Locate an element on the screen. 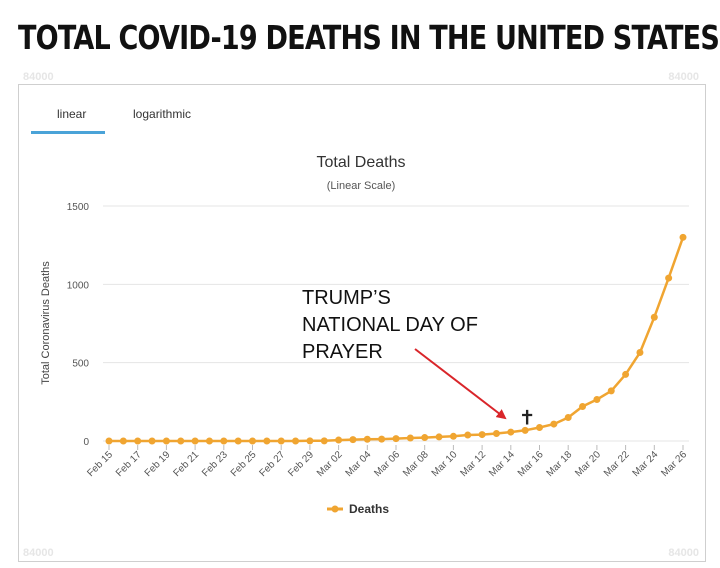  annotation: TRUMP’S NATIONAL DAY OF PRAYER ✝ is located at coordinates (419, 358).